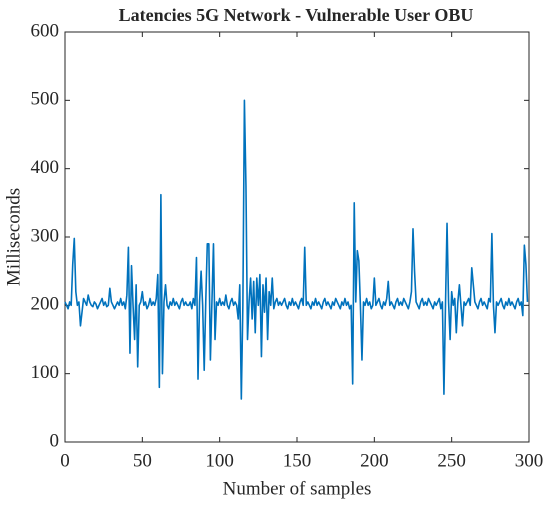 The width and height of the screenshot is (550, 508). What do you see at coordinates (45, 30) in the screenshot?
I see `y-tick-label: 600` at bounding box center [45, 30].